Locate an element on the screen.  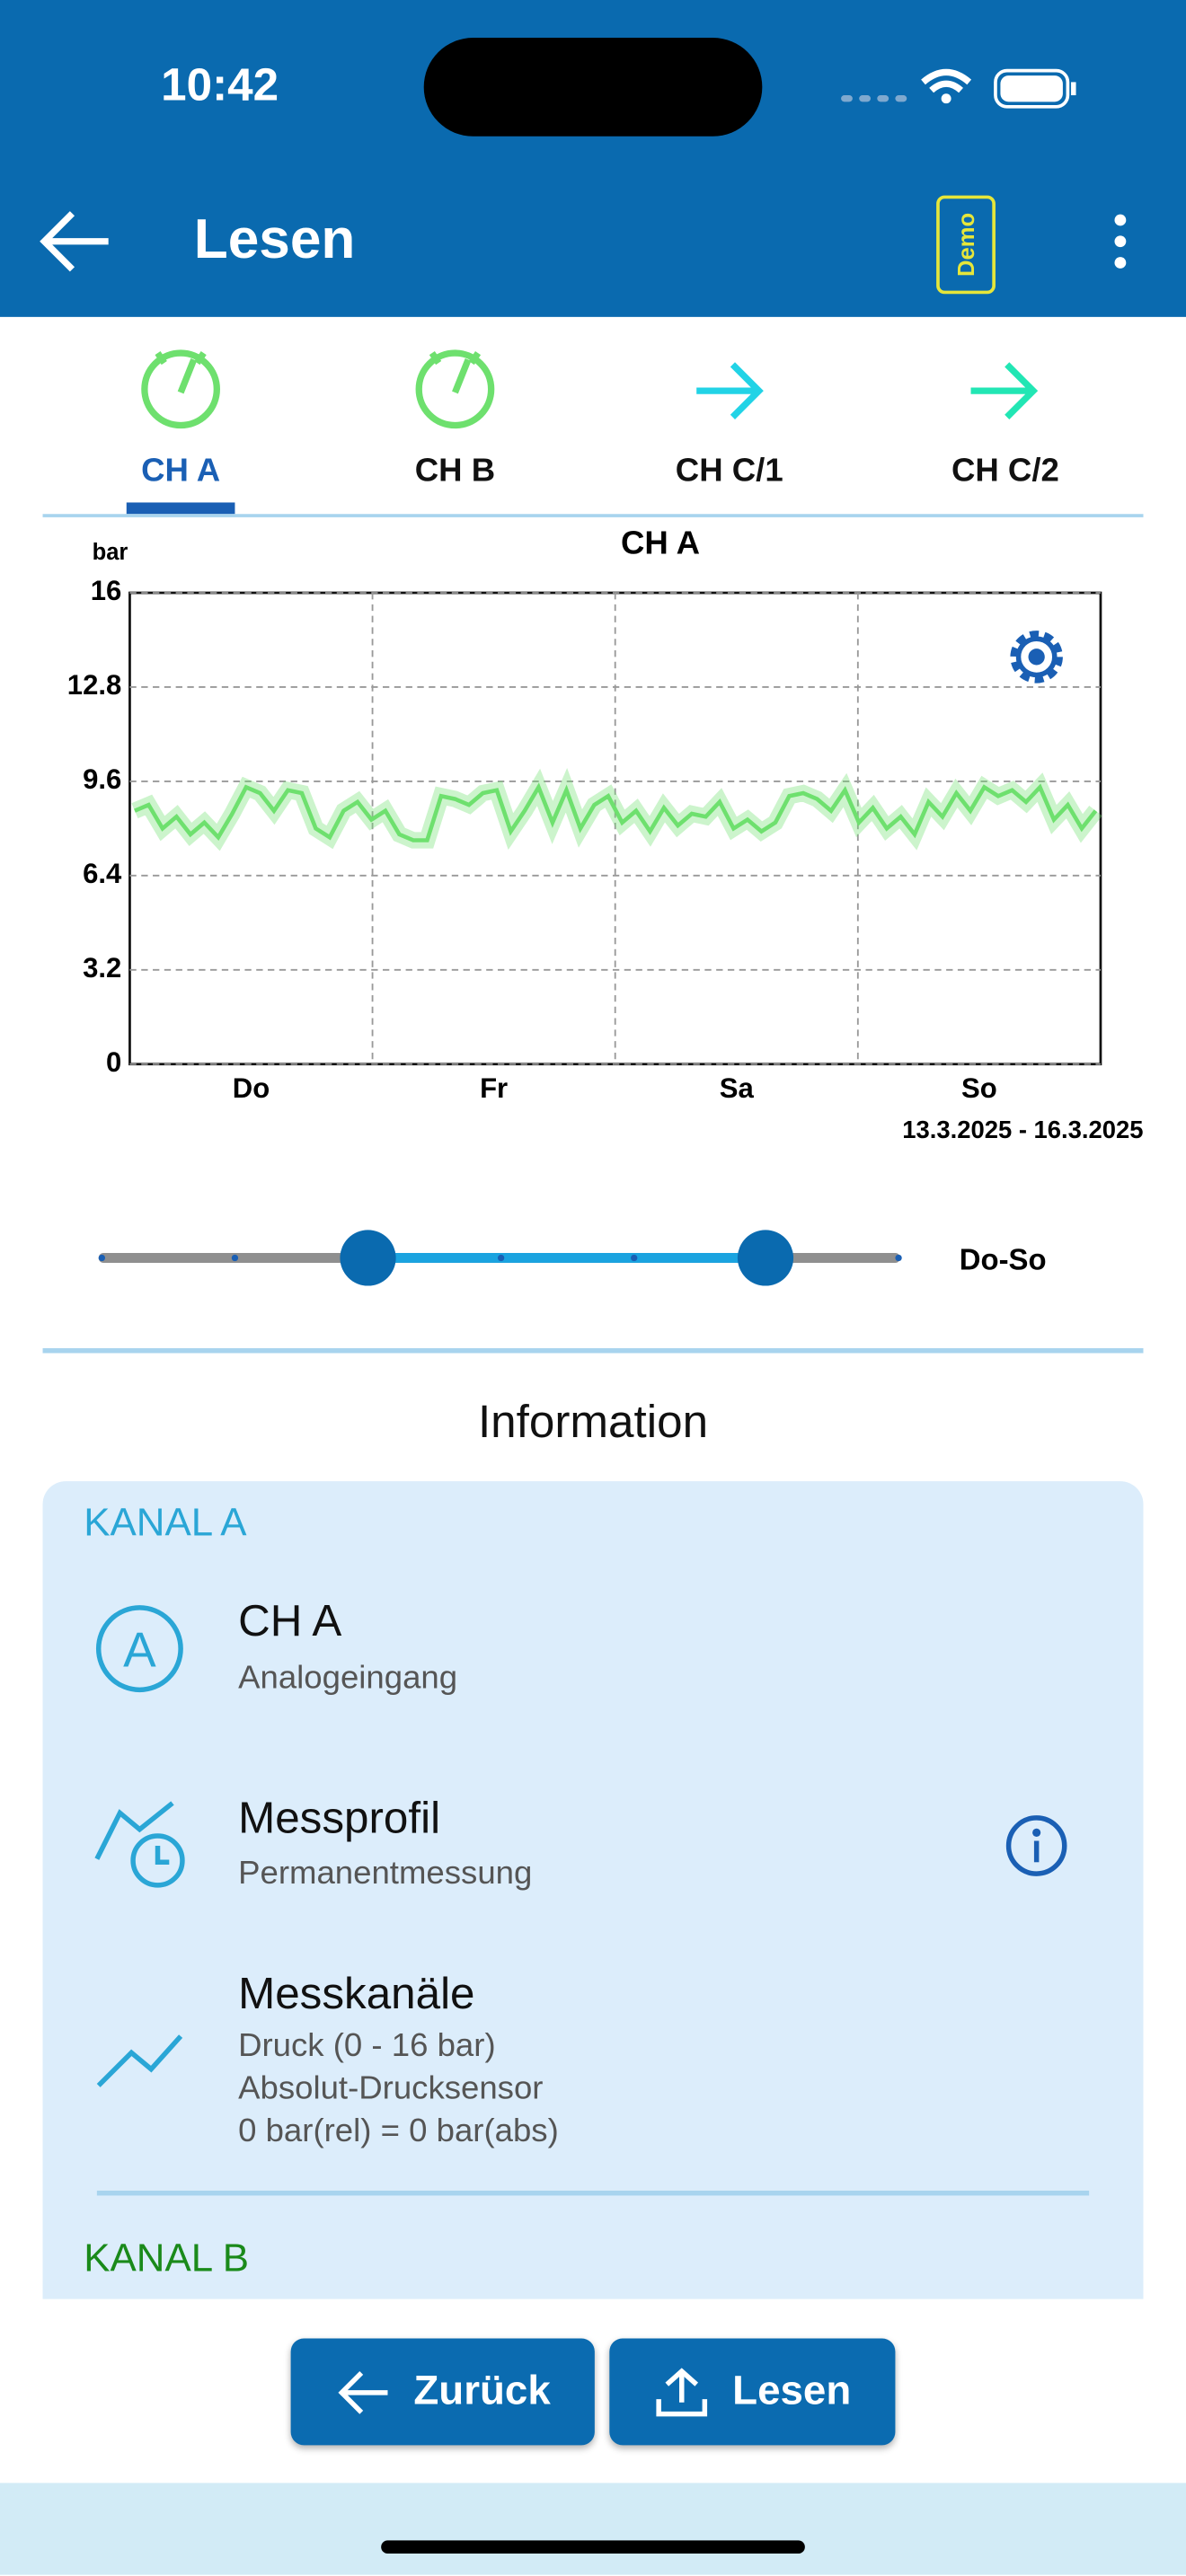
item-line: Permanentmessung is located at coordinates (385, 1873).